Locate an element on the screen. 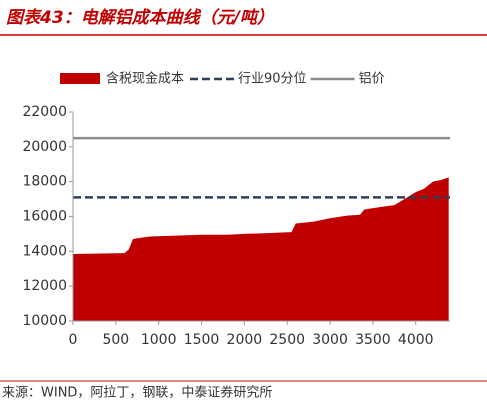 This screenshot has width=487, height=408. x-tick-label: 2000 is located at coordinates (245, 340).